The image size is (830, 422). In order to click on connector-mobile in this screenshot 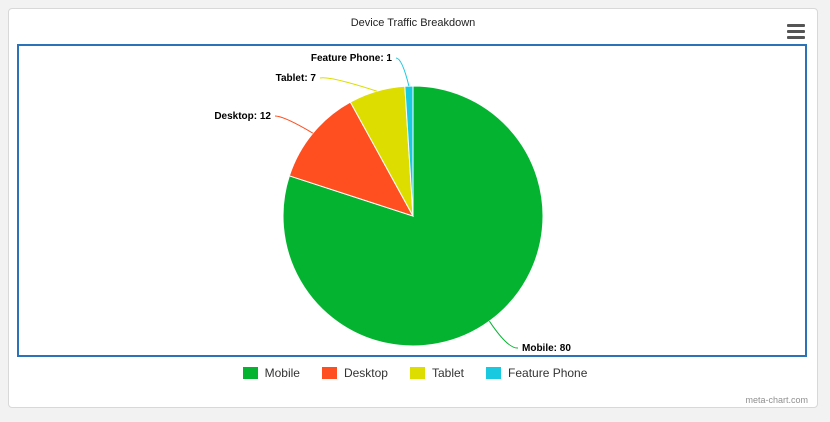, I will do `click(503, 334)`.